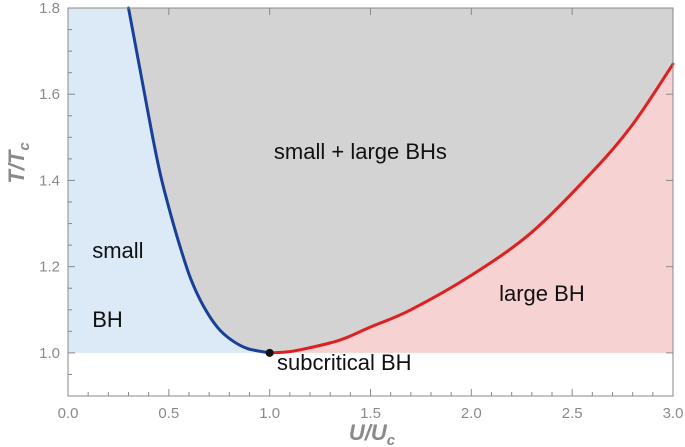 The width and height of the screenshot is (685, 447). I want to click on y-tick-label: 1.0, so click(49, 353).